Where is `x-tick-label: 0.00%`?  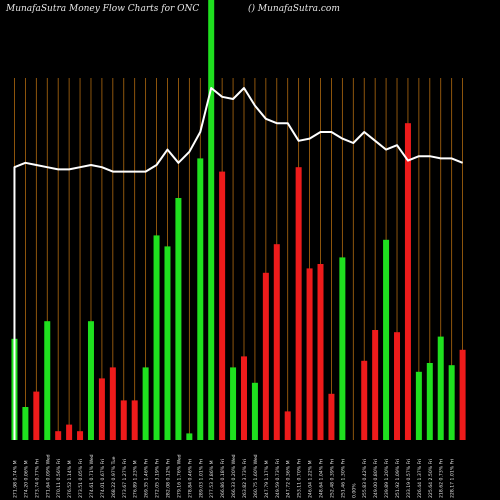
x-tick-label: 0.00% is located at coordinates (354, 490).